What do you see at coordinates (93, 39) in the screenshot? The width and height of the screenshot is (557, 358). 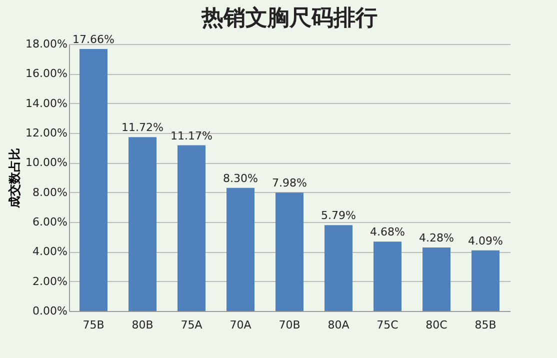 I see `data-label: 17.66%` at bounding box center [93, 39].